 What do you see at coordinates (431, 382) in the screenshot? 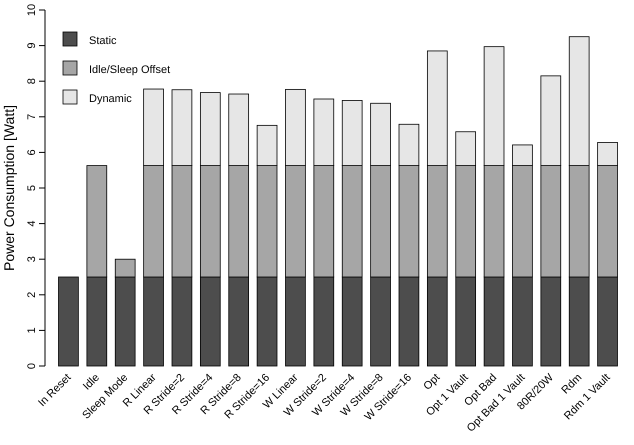
I see `x-tick-label: Opt` at bounding box center [431, 382].